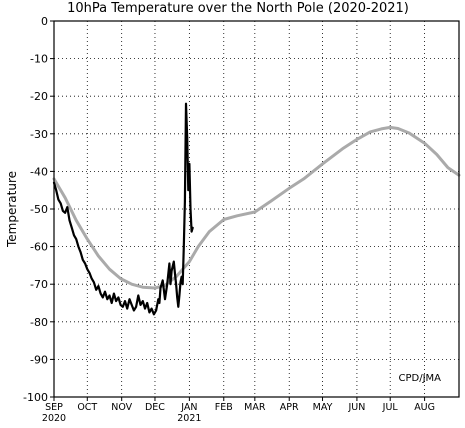  Describe the element at coordinates (255, 407) in the screenshot. I see `x-tick-label: MAR` at that location.